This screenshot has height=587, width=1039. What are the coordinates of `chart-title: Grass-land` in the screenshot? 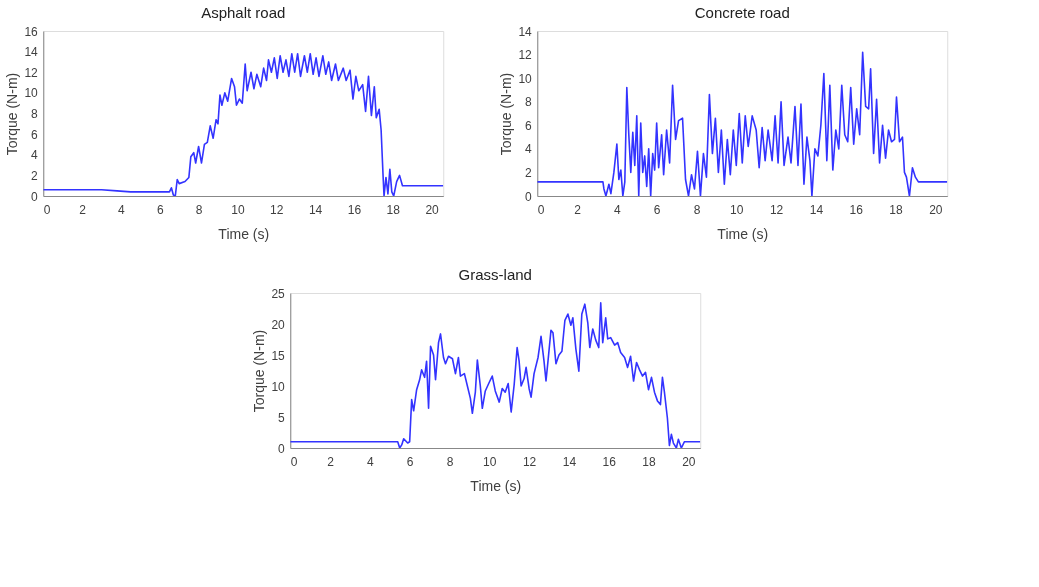 It's located at (495, 274).